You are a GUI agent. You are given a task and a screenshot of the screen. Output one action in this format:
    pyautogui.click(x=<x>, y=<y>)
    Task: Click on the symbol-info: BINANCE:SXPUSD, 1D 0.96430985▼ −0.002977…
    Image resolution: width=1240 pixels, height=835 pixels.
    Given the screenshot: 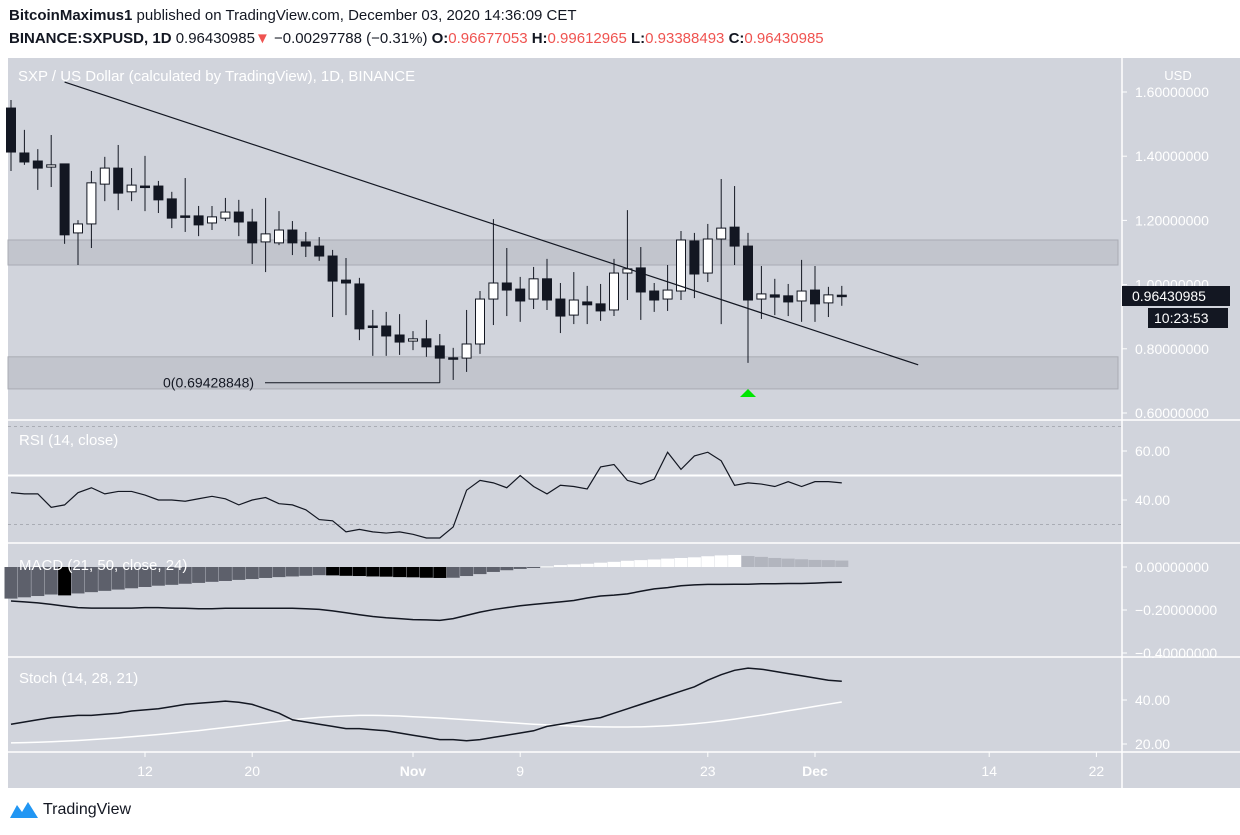 What is the action you would take?
    pyautogui.click(x=416, y=38)
    